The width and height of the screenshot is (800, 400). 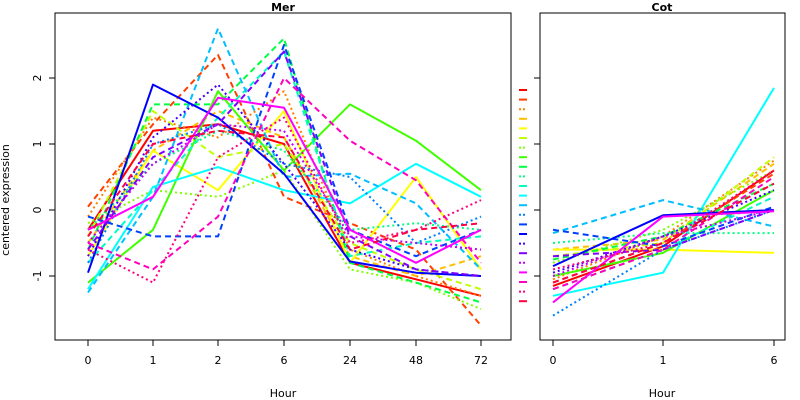 I want to click on mer-x-tick-label: 2, so click(x=218, y=360).